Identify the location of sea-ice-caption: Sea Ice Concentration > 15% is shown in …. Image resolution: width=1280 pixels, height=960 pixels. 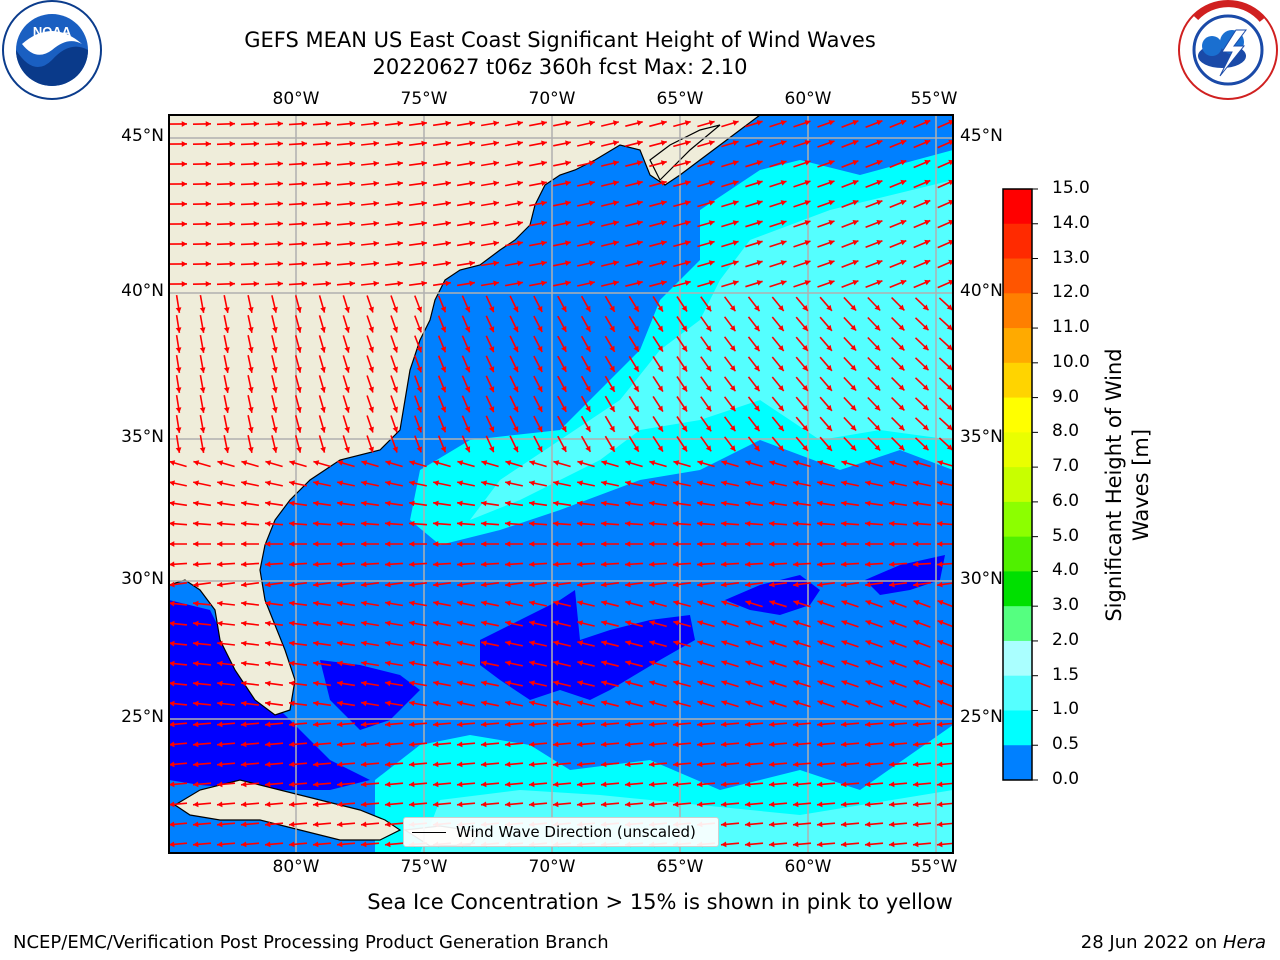
(660, 902).